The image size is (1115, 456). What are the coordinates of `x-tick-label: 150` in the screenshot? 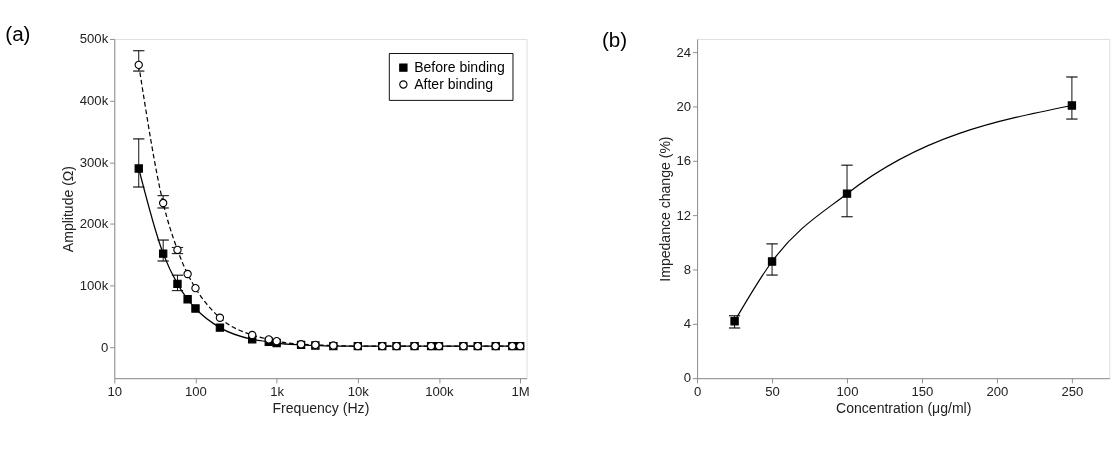 It's located at (922, 391).